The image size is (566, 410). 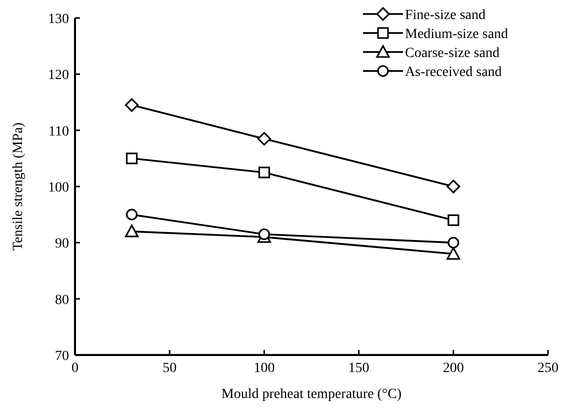 I want to click on legend-label: Coarse-size sand, so click(x=452, y=53).